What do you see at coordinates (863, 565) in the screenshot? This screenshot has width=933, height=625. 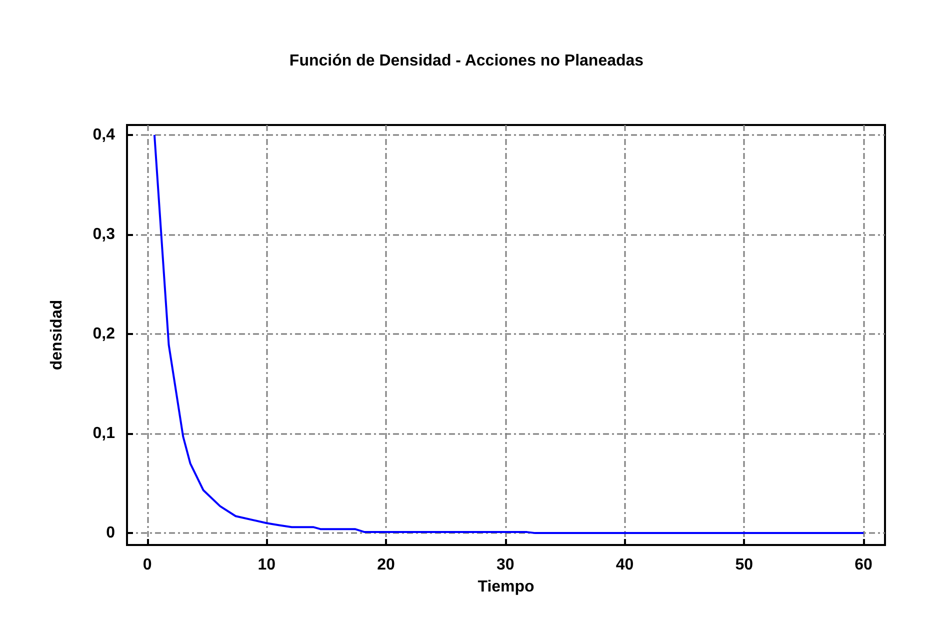 I see `x-tick-label: 60` at bounding box center [863, 565].